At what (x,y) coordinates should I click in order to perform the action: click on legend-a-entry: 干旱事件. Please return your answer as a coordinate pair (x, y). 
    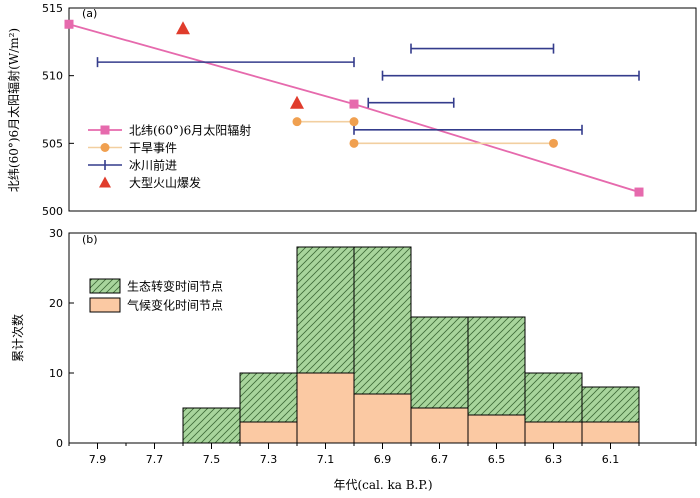
    Looking at the image, I should click on (132, 148).